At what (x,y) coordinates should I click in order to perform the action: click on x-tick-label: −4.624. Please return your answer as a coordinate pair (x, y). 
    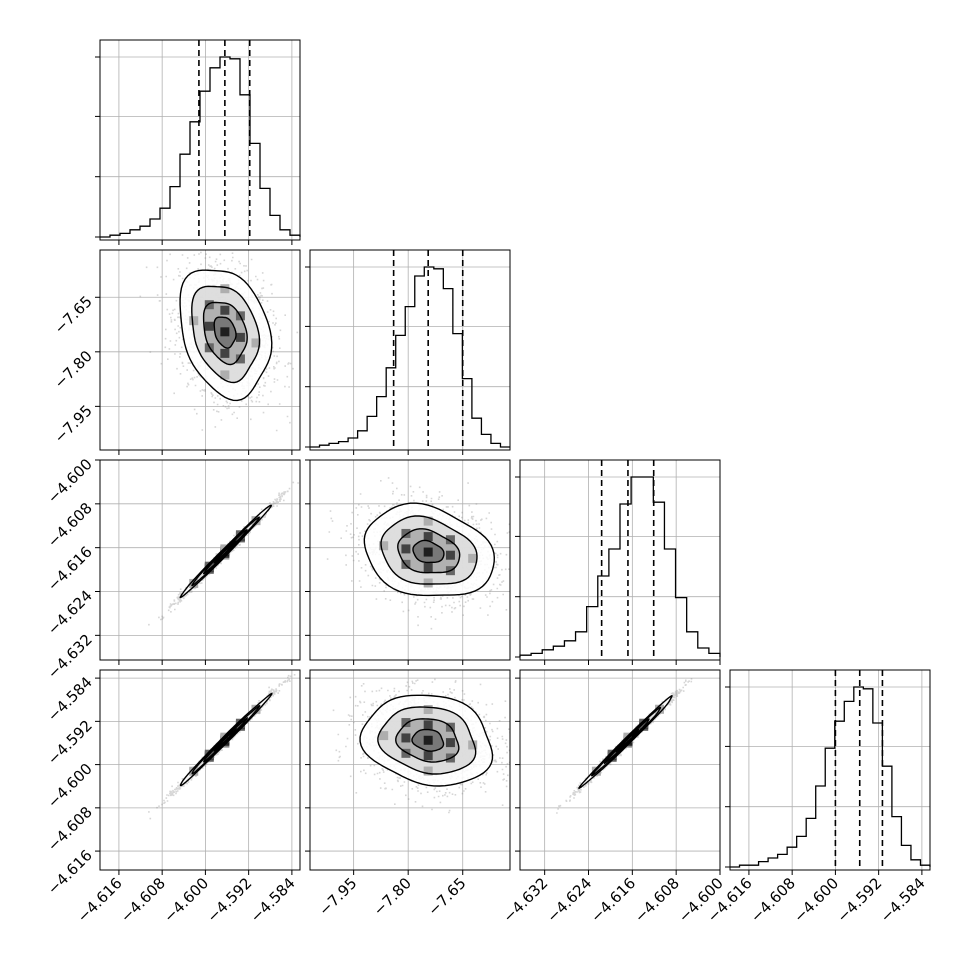
    Looking at the image, I should click on (569, 900).